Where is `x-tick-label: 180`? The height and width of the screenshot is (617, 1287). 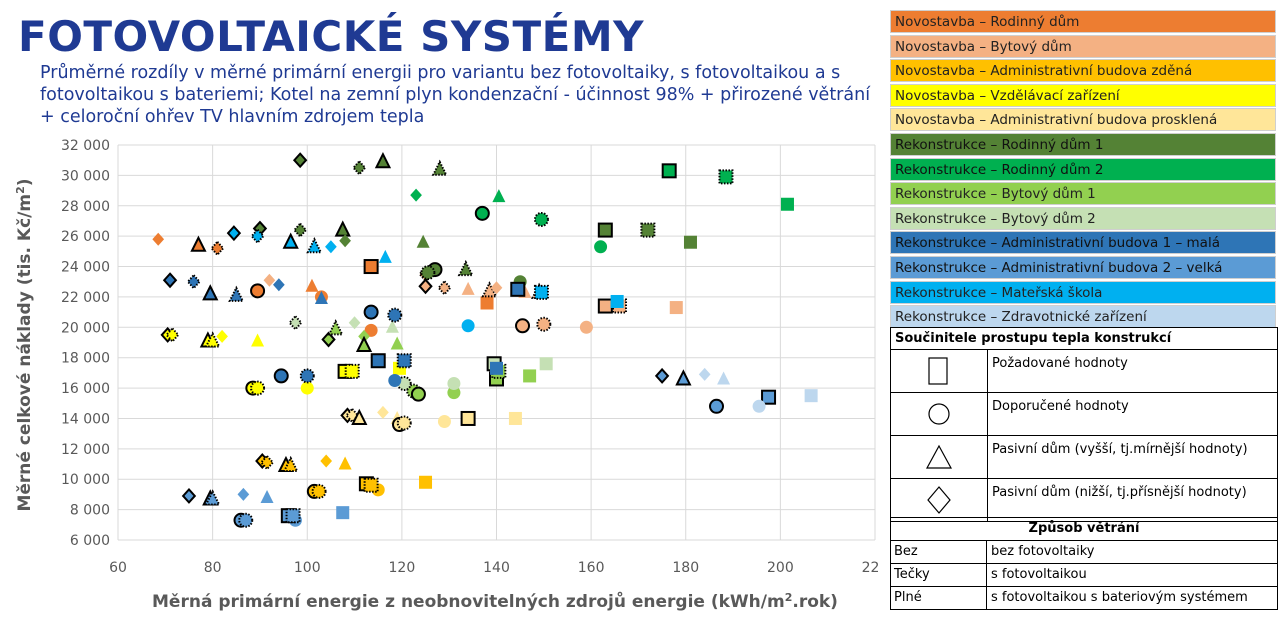 x-tick-label: 180 is located at coordinates (685, 568).